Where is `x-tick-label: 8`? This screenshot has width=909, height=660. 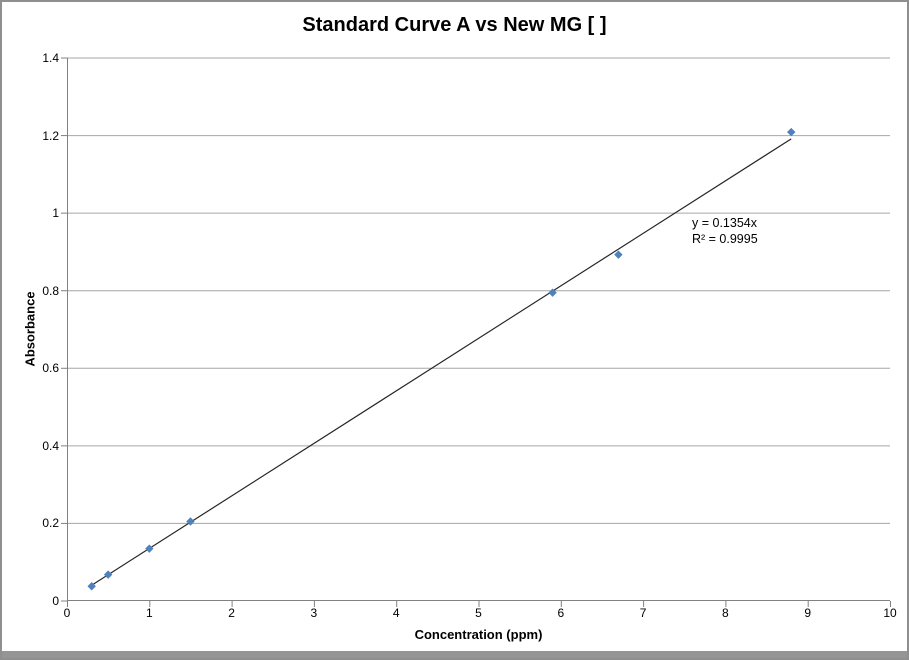 x-tick-label: 8 is located at coordinates (725, 613).